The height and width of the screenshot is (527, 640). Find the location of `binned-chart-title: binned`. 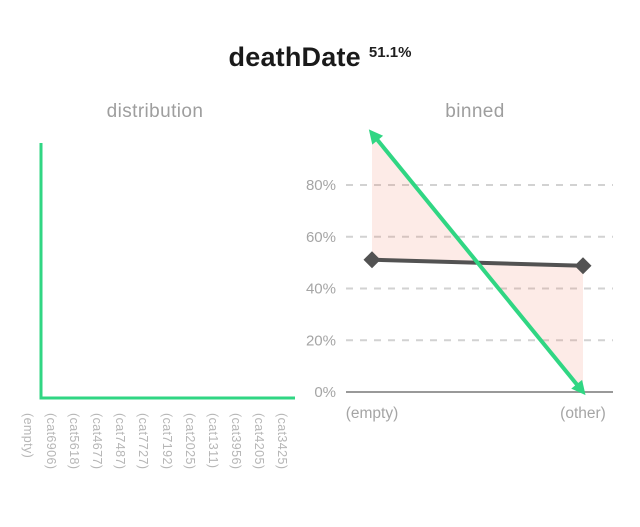

binned-chart-title: binned is located at coordinates (475, 111).